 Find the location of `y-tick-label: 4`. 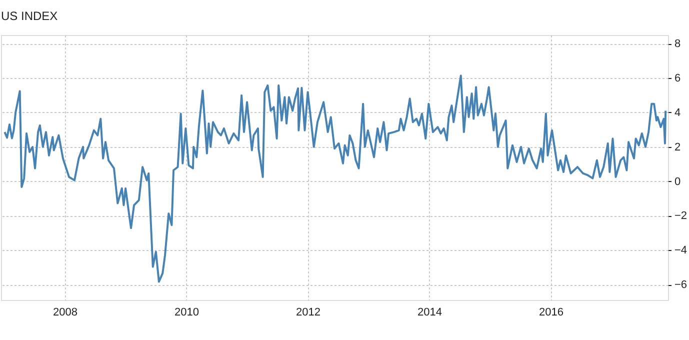

y-tick-label: 4 is located at coordinates (677, 112).